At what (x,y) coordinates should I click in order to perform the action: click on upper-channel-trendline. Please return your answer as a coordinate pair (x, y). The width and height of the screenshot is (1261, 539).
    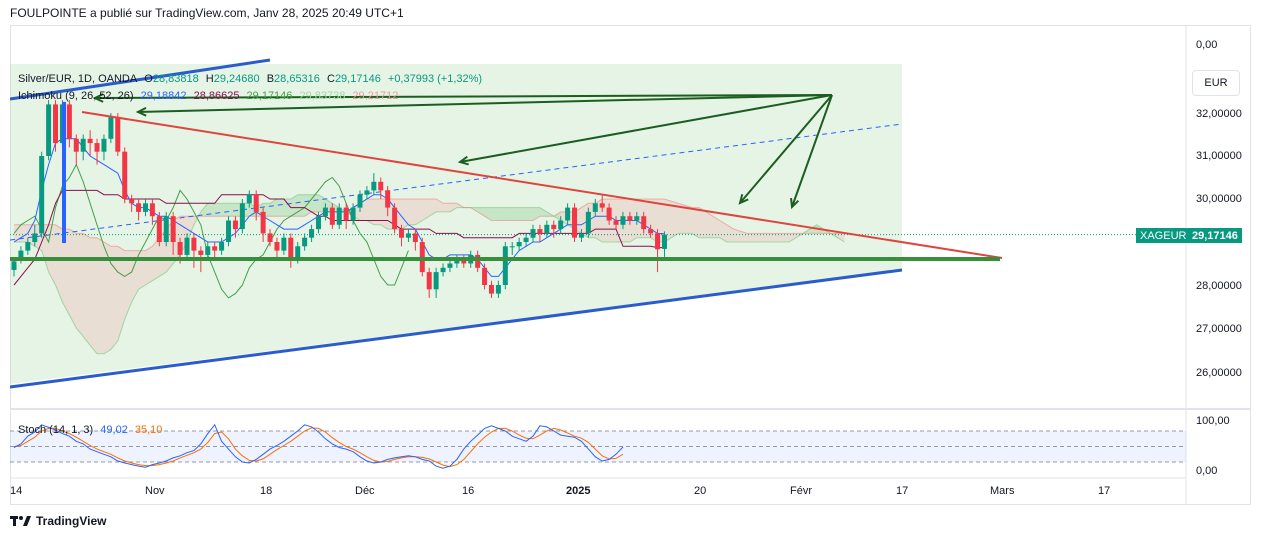
    Looking at the image, I should click on (140, 79).